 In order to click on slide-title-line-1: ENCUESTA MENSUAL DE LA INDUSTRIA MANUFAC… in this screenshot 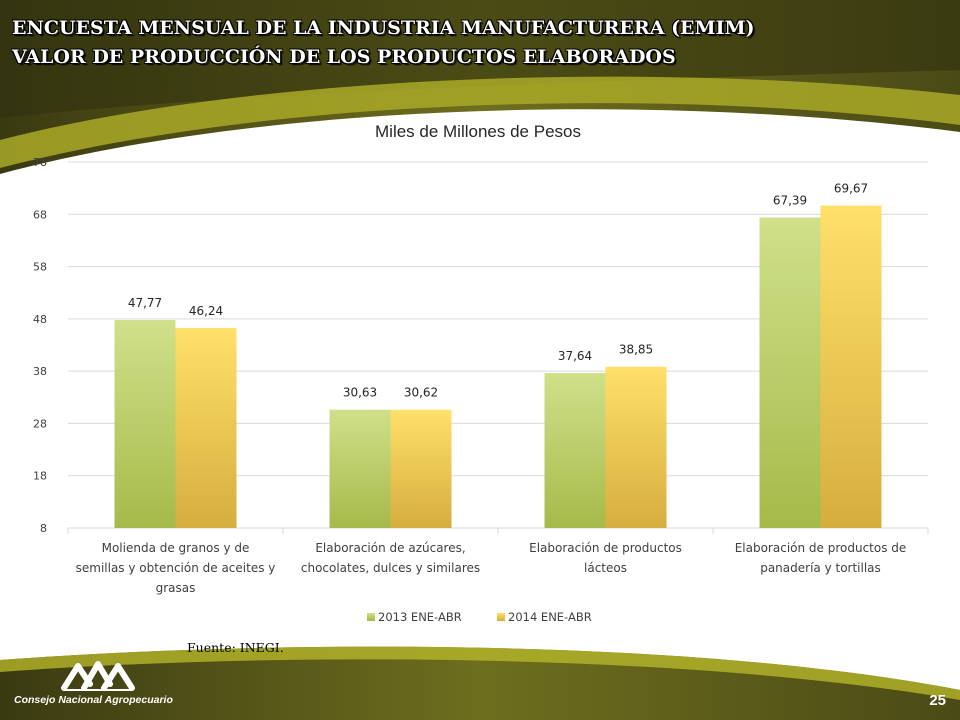, I will do `click(383, 28)`.